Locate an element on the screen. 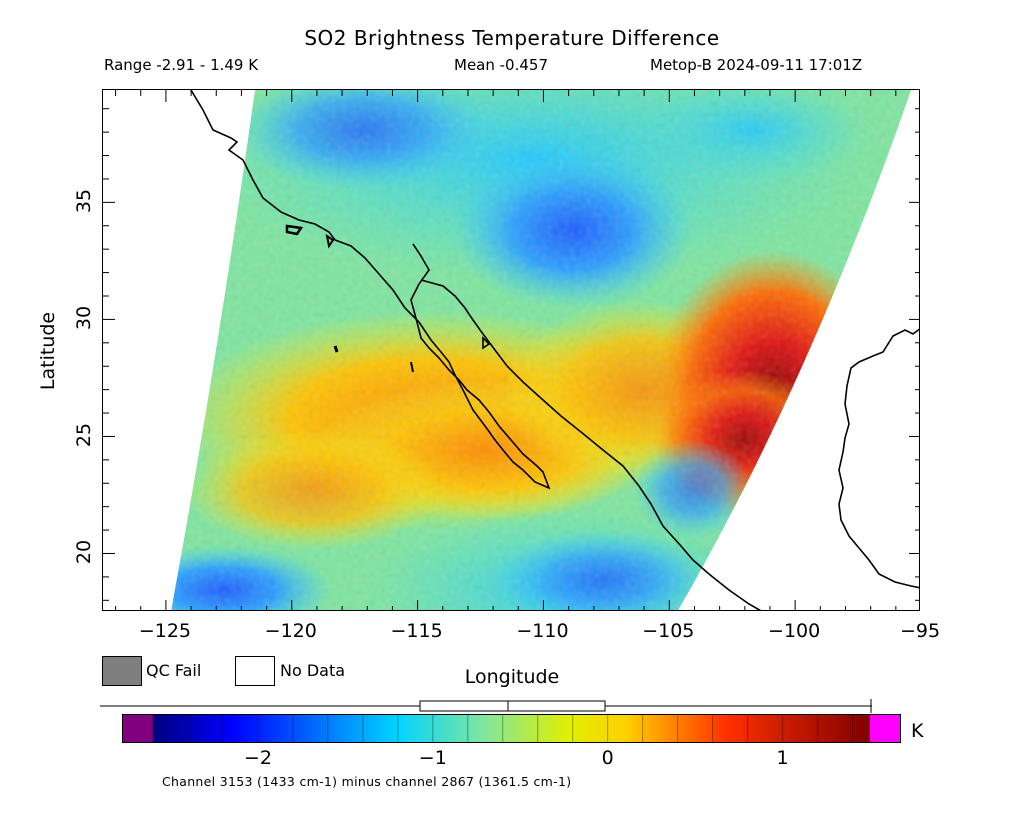  colorbar-gradient is located at coordinates (511, 728).